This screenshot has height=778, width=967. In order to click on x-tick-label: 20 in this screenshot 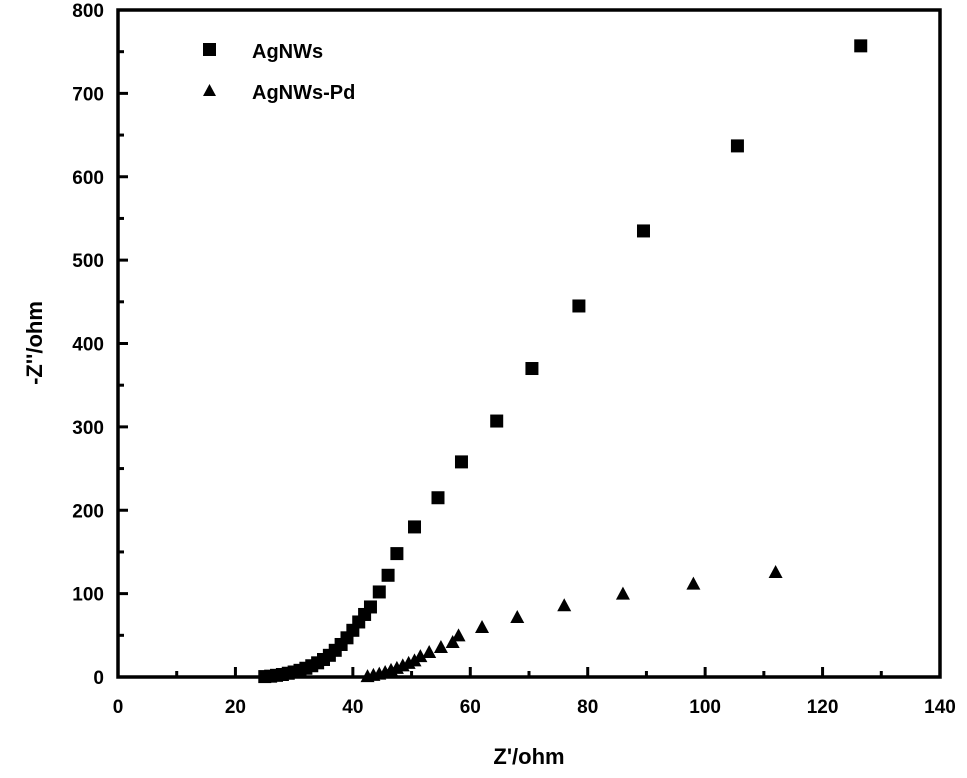, I will do `click(235, 707)`.